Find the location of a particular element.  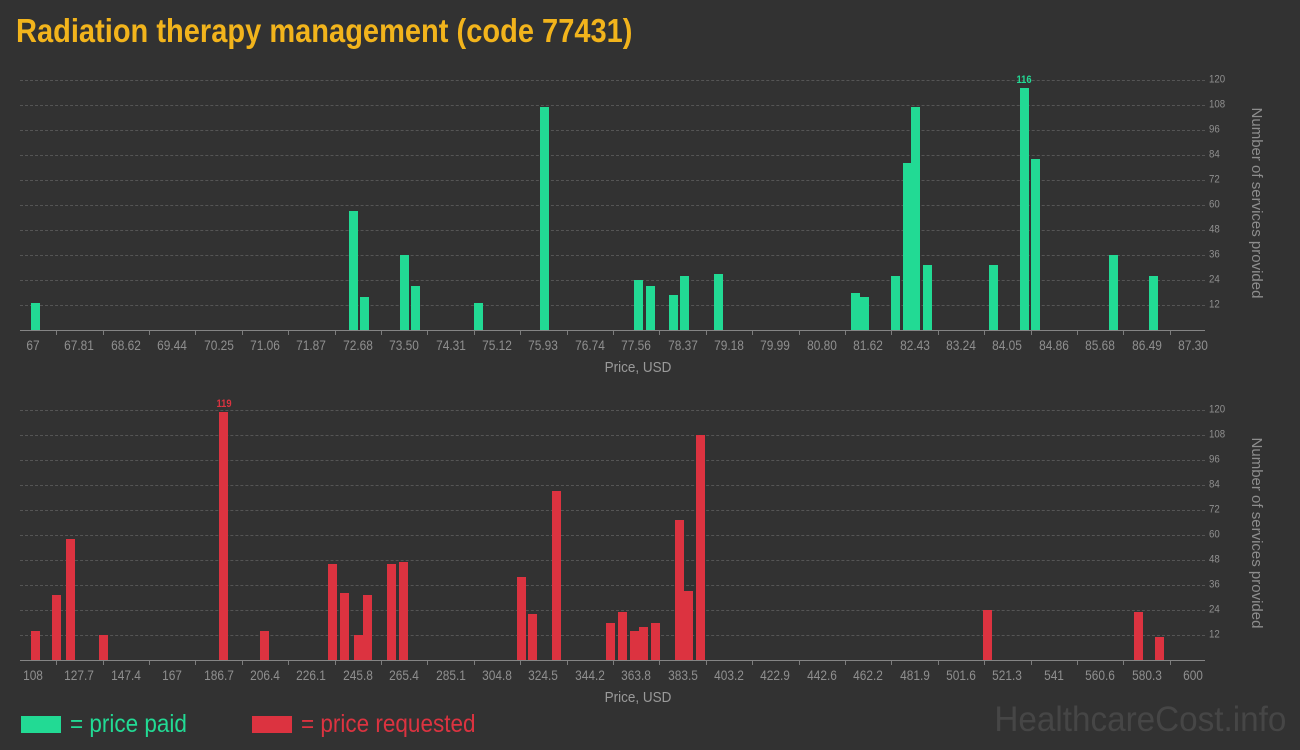

x-tick-label: 167 is located at coordinates (172, 675).